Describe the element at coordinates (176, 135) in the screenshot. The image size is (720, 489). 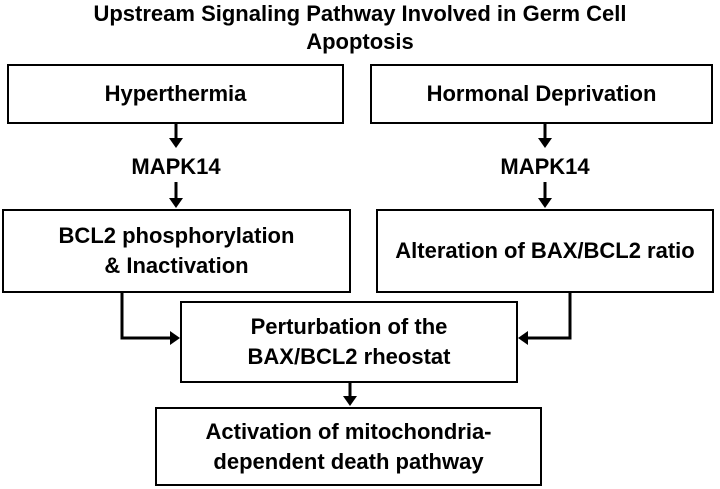
I see `arrow-hyperthermia-to-mapk14` at that location.